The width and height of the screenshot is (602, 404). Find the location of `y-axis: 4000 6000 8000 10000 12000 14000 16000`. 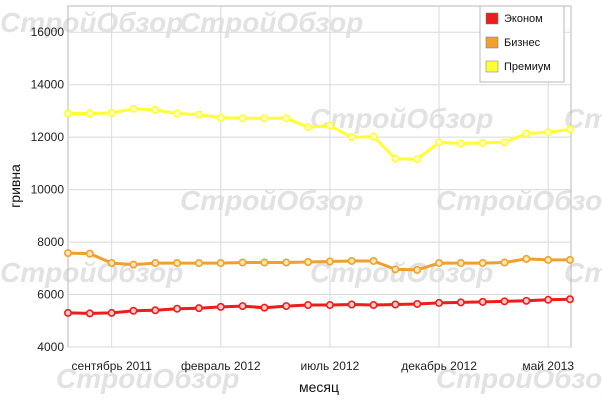

y-axis: 4000 6000 8000 10000 12000 14000 16000 is located at coordinates (48, 189).